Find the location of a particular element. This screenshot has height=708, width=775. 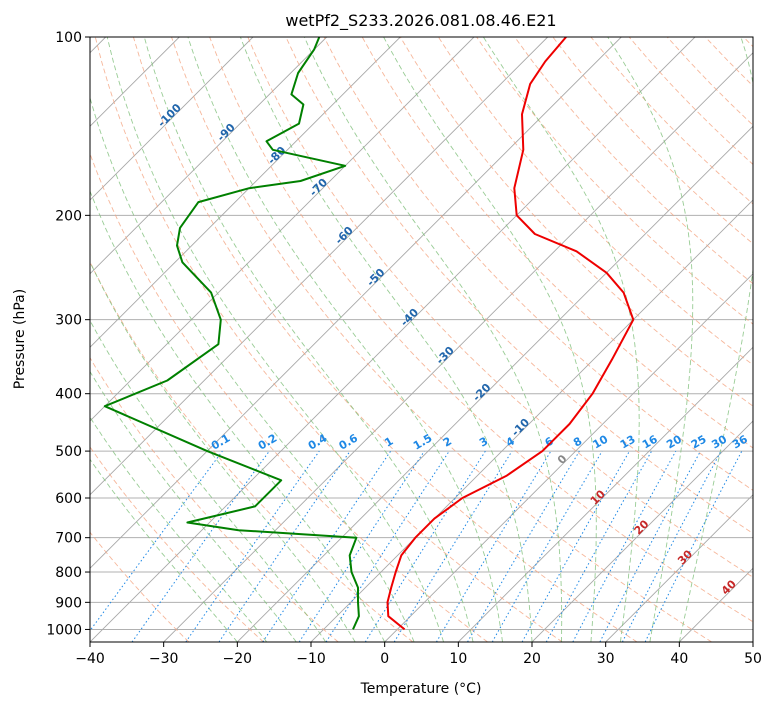

mixing-ratio-label: 25 is located at coordinates (699, 442).